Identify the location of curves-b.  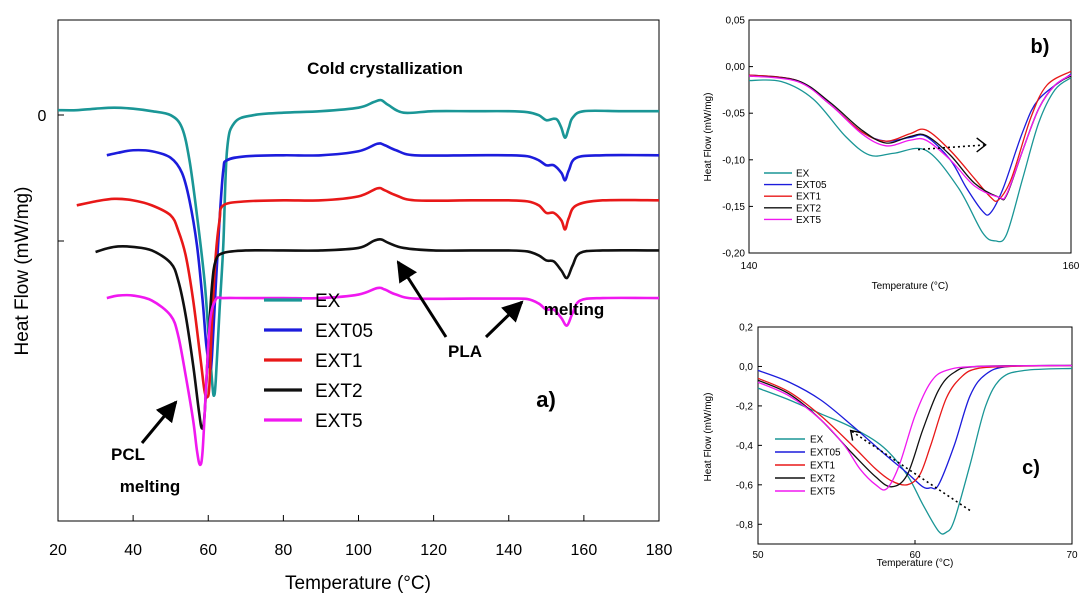
(910, 156).